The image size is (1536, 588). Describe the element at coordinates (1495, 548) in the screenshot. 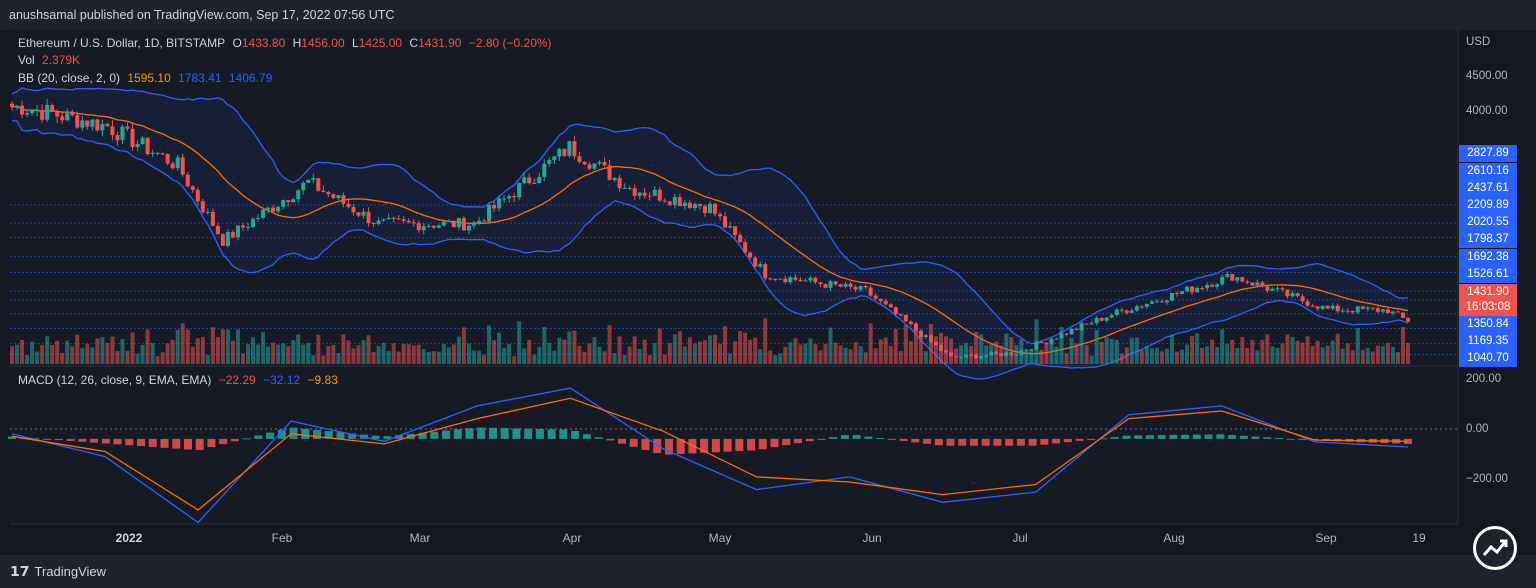

I see `tradingview-badge-icon` at that location.